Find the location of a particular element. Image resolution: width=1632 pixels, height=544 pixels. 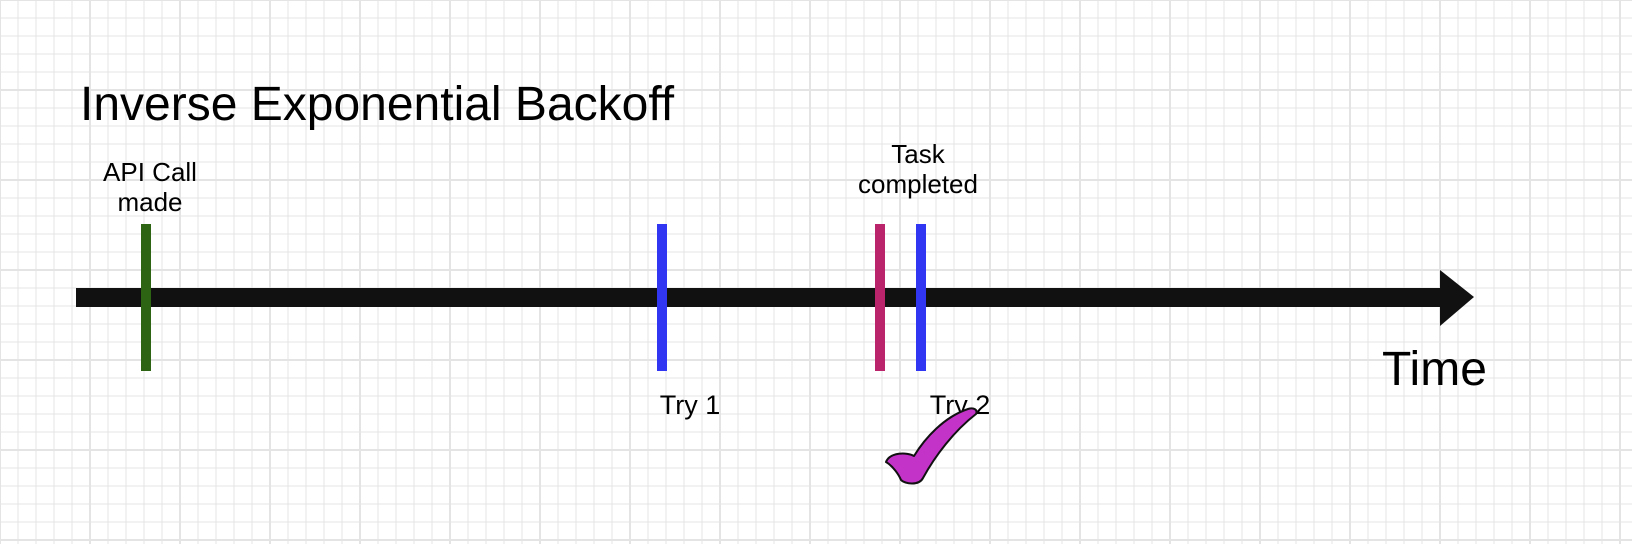

timeline-arrowhead is located at coordinates (1457, 298).